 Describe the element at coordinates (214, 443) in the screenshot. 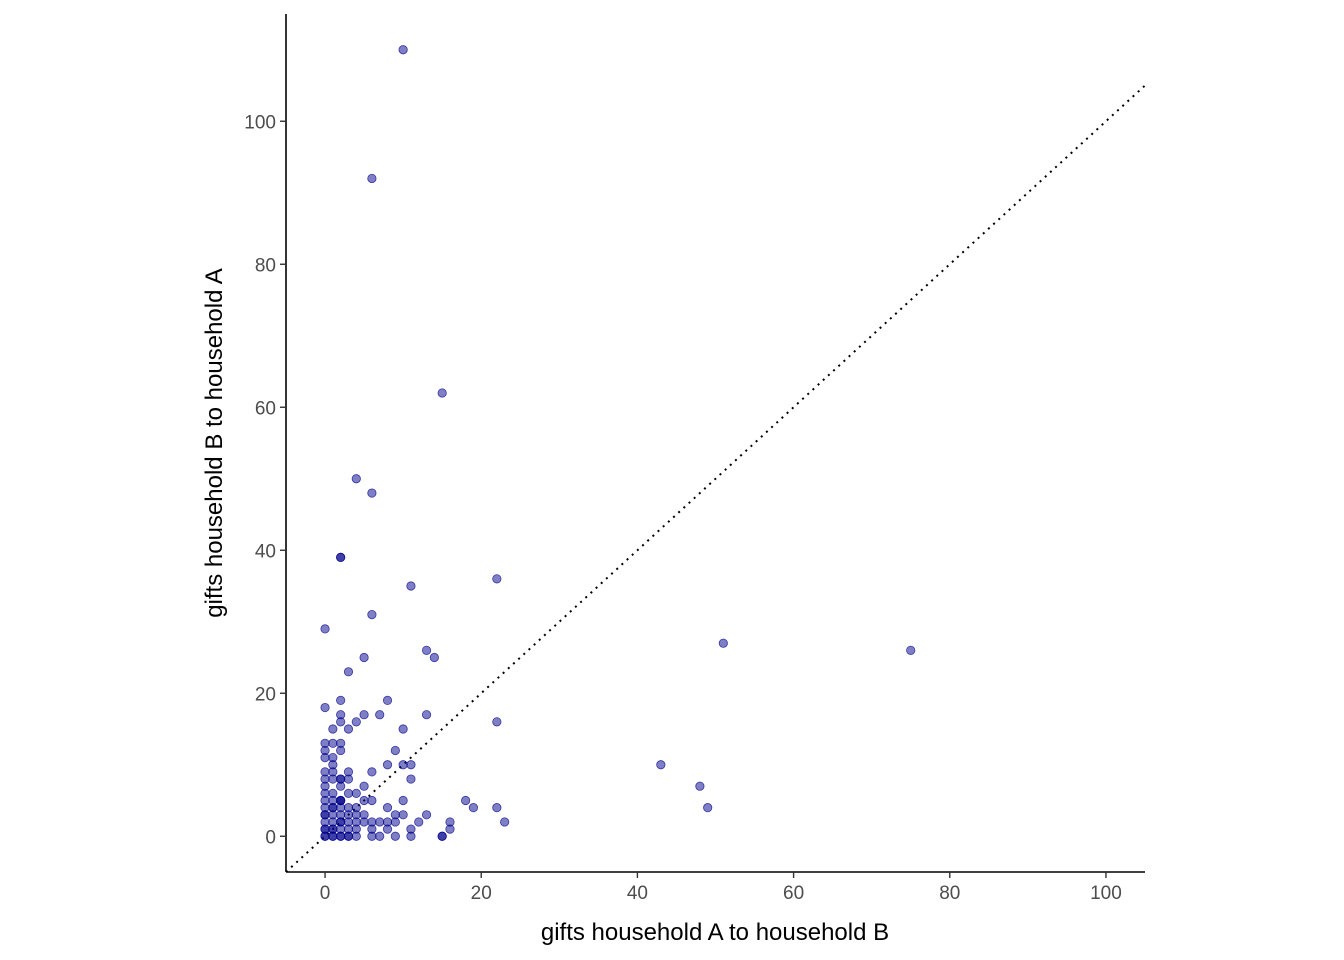

I see `y-axis-title: gifts household B to household A` at that location.